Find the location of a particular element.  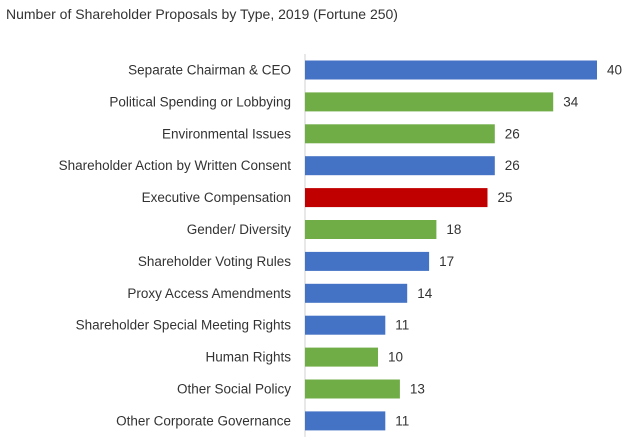

category-label: Other Corporate Governance is located at coordinates (203, 420).